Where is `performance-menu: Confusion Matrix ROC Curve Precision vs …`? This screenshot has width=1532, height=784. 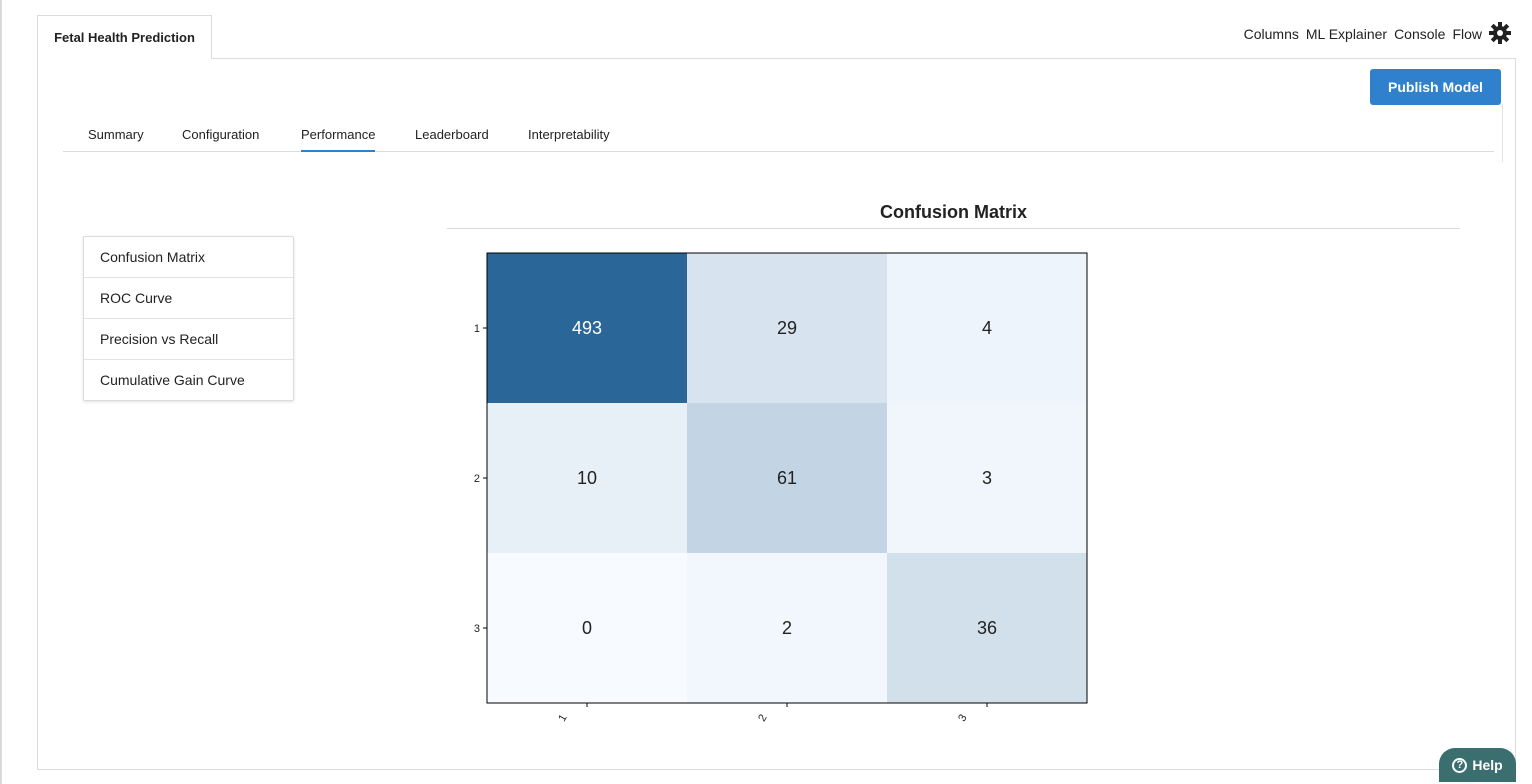 performance-menu: Confusion Matrix ROC Curve Precision vs … is located at coordinates (188, 318).